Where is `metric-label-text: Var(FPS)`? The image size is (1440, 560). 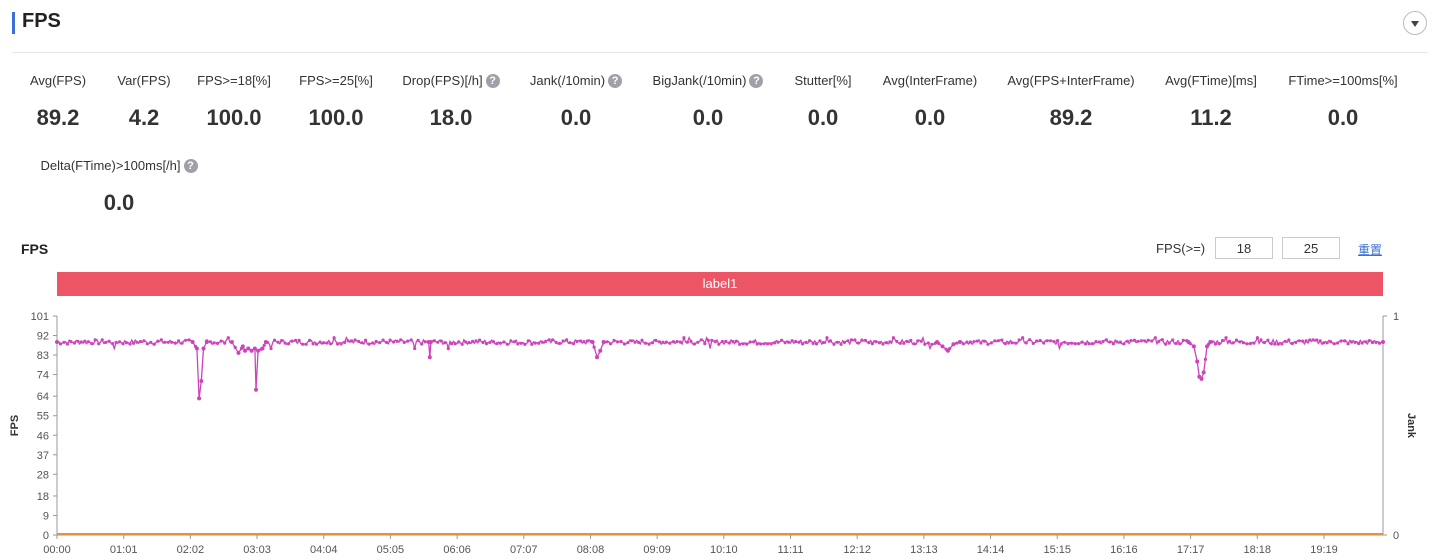 metric-label-text: Var(FPS) is located at coordinates (144, 80).